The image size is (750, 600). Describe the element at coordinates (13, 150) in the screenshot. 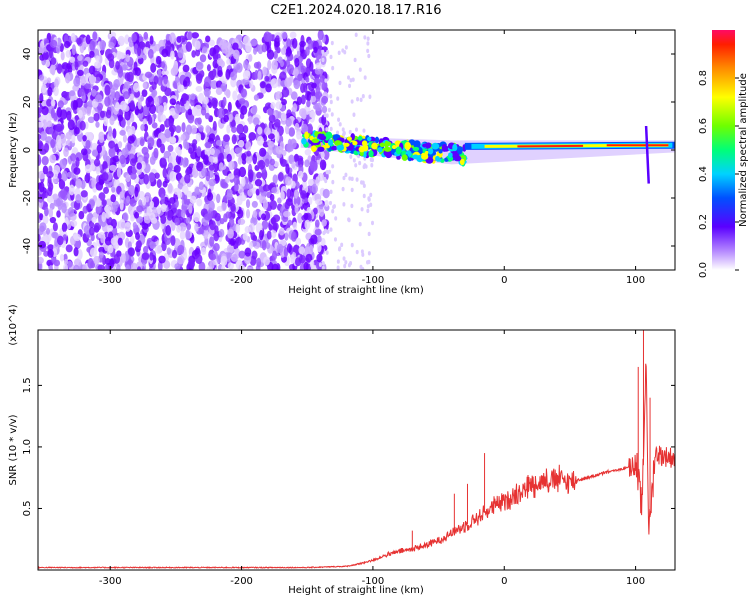

I see `spectrogram-ylabel: Frequency (Hz)` at that location.